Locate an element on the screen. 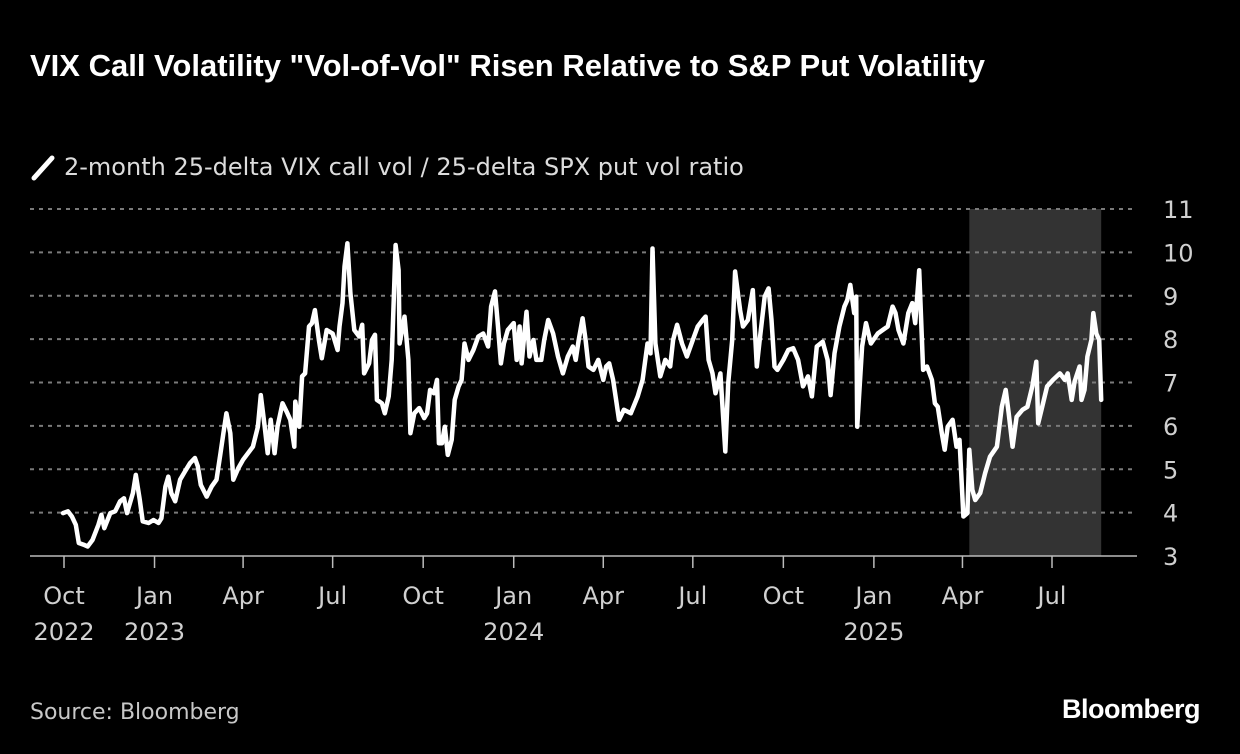  y-tick-label: 7 is located at coordinates (1170, 384).